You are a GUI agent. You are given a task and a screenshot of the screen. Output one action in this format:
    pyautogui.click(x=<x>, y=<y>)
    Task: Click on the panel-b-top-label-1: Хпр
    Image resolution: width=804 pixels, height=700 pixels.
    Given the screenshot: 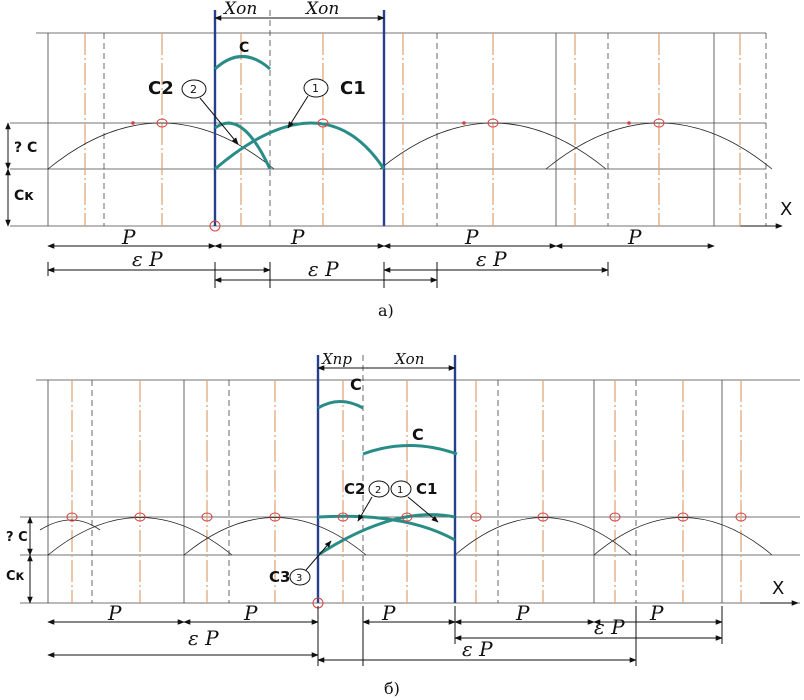 What is the action you would take?
    pyautogui.click(x=336, y=359)
    